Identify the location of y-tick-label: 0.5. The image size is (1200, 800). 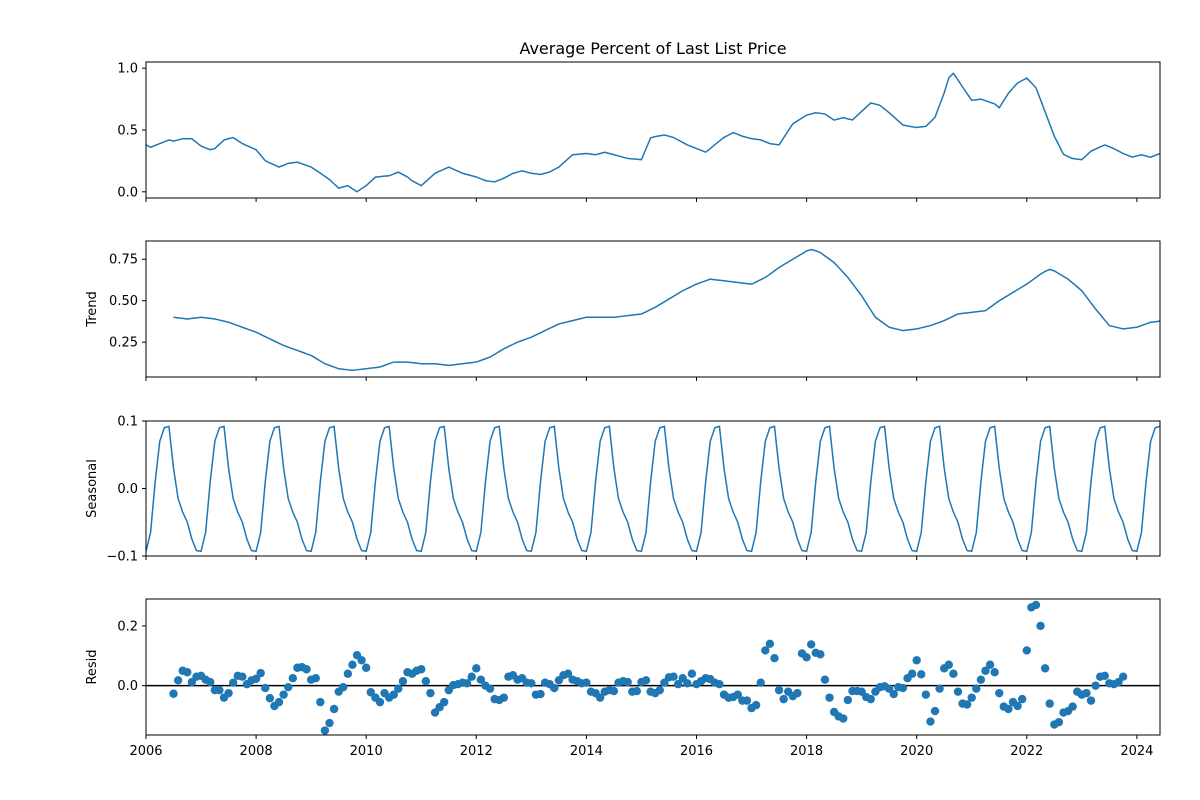
(127, 131).